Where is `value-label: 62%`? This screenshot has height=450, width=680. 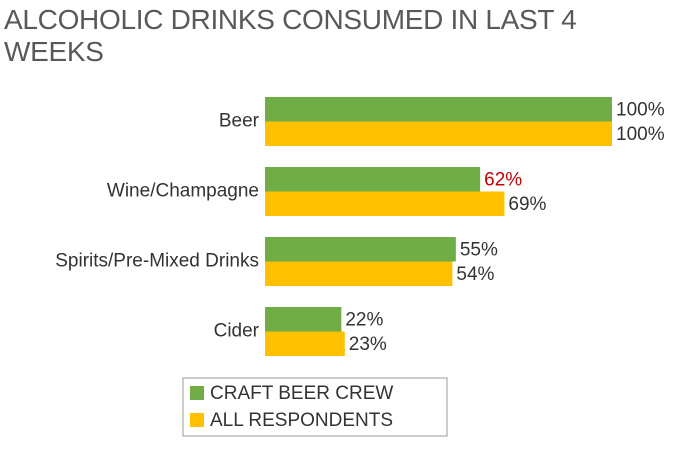 value-label: 62% is located at coordinates (503, 179).